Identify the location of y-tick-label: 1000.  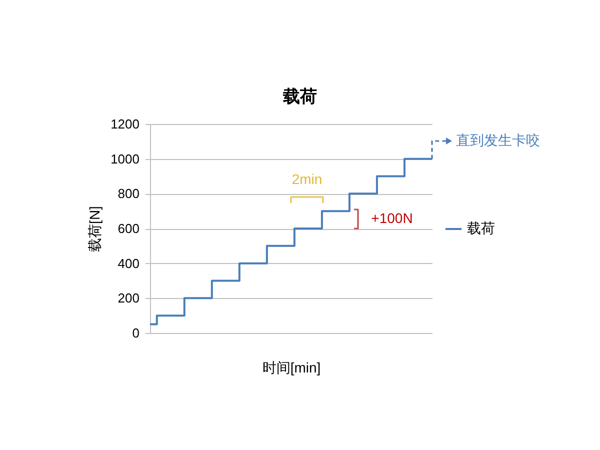
(125, 158).